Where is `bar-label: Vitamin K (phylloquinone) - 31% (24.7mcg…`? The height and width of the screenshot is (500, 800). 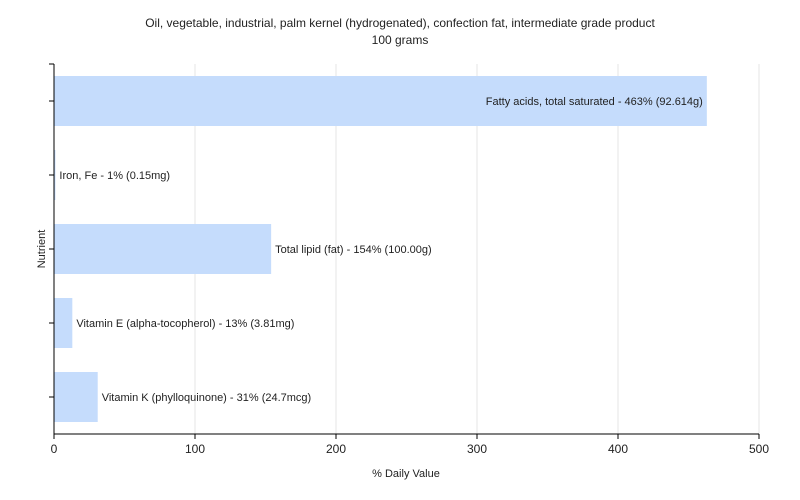
bar-label: Vitamin K (phylloquinone) - 31% (24.7mcg… is located at coordinates (207, 398).